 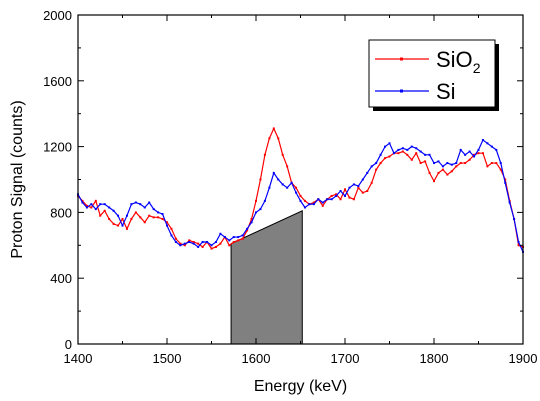 What do you see at coordinates (446, 91) in the screenshot?
I see `legend-label-si: Si` at bounding box center [446, 91].